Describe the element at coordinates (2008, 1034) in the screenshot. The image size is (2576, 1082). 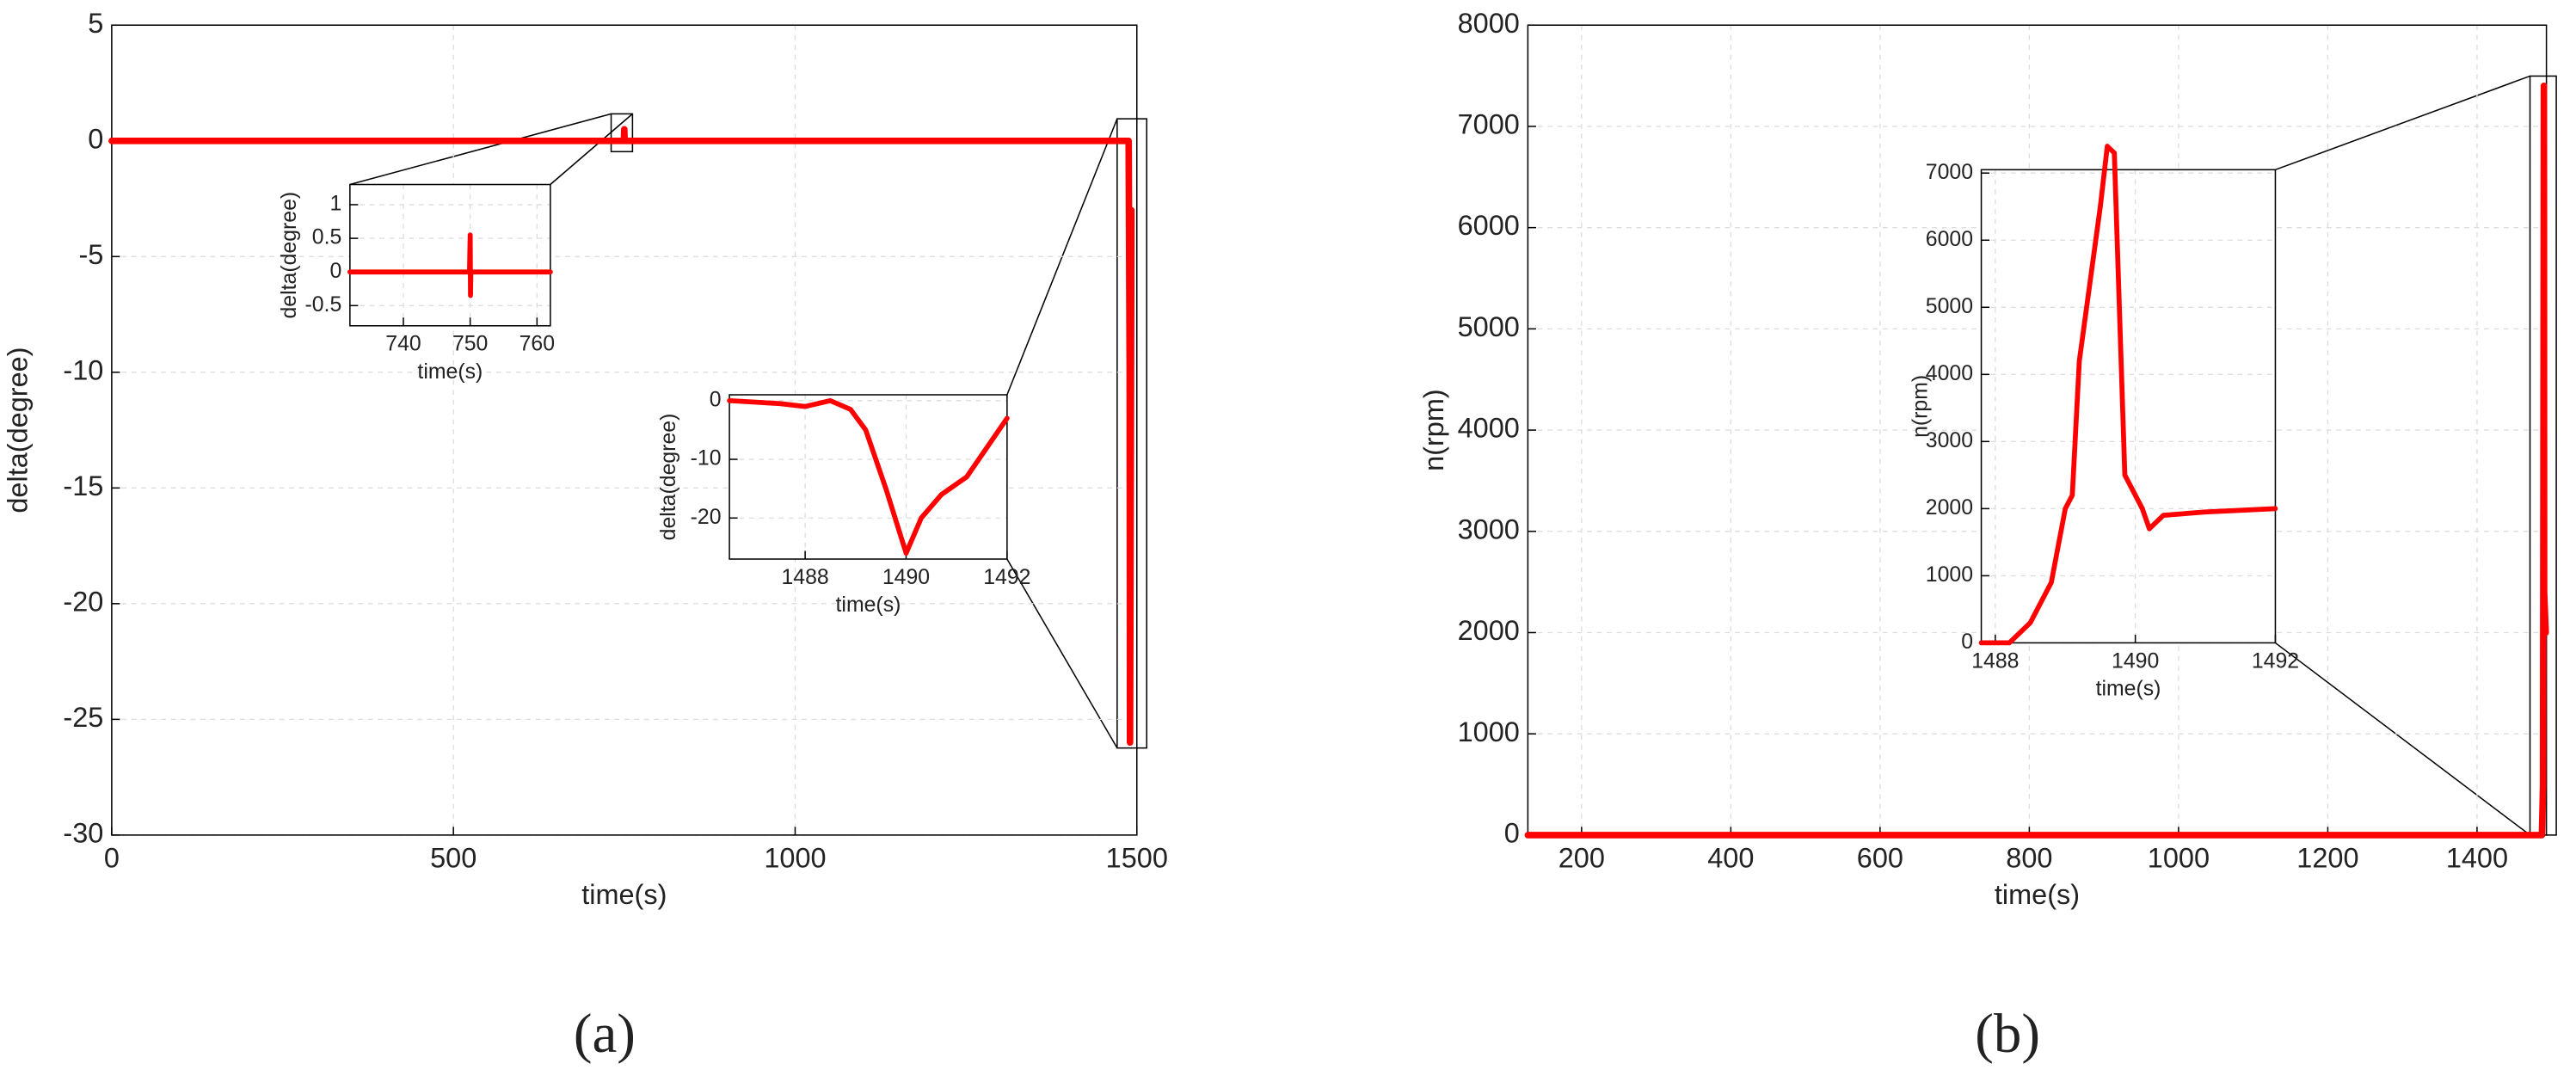
I see `caption: (b)` at that location.